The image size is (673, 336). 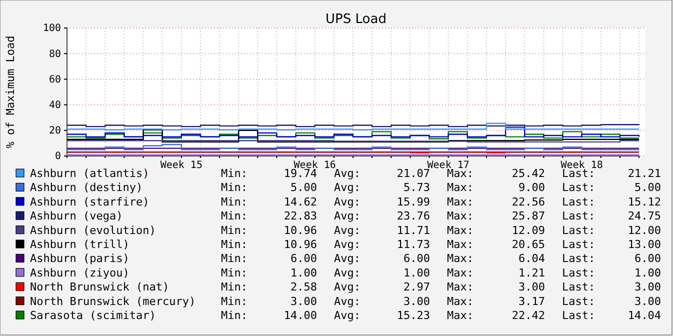 I want to click on text: 14.04, so click(x=645, y=315).